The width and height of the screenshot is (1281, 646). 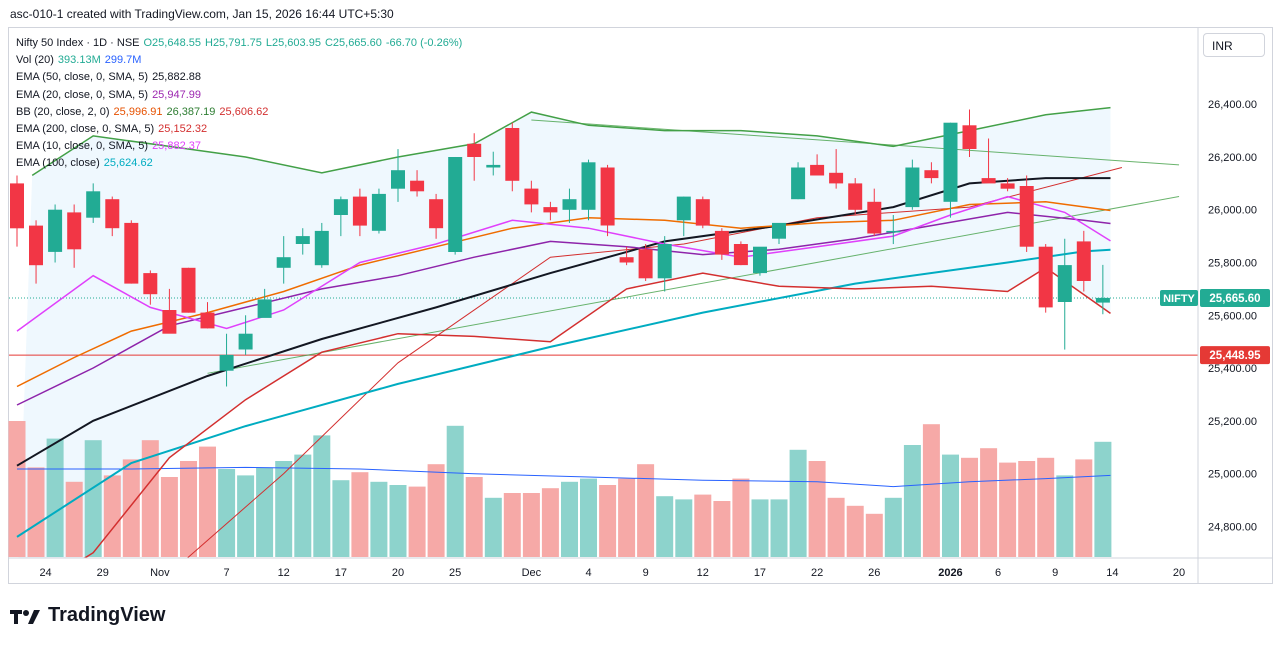 I want to click on legend-row: EMA (100, close) 25,624.62, so click(x=239, y=163).